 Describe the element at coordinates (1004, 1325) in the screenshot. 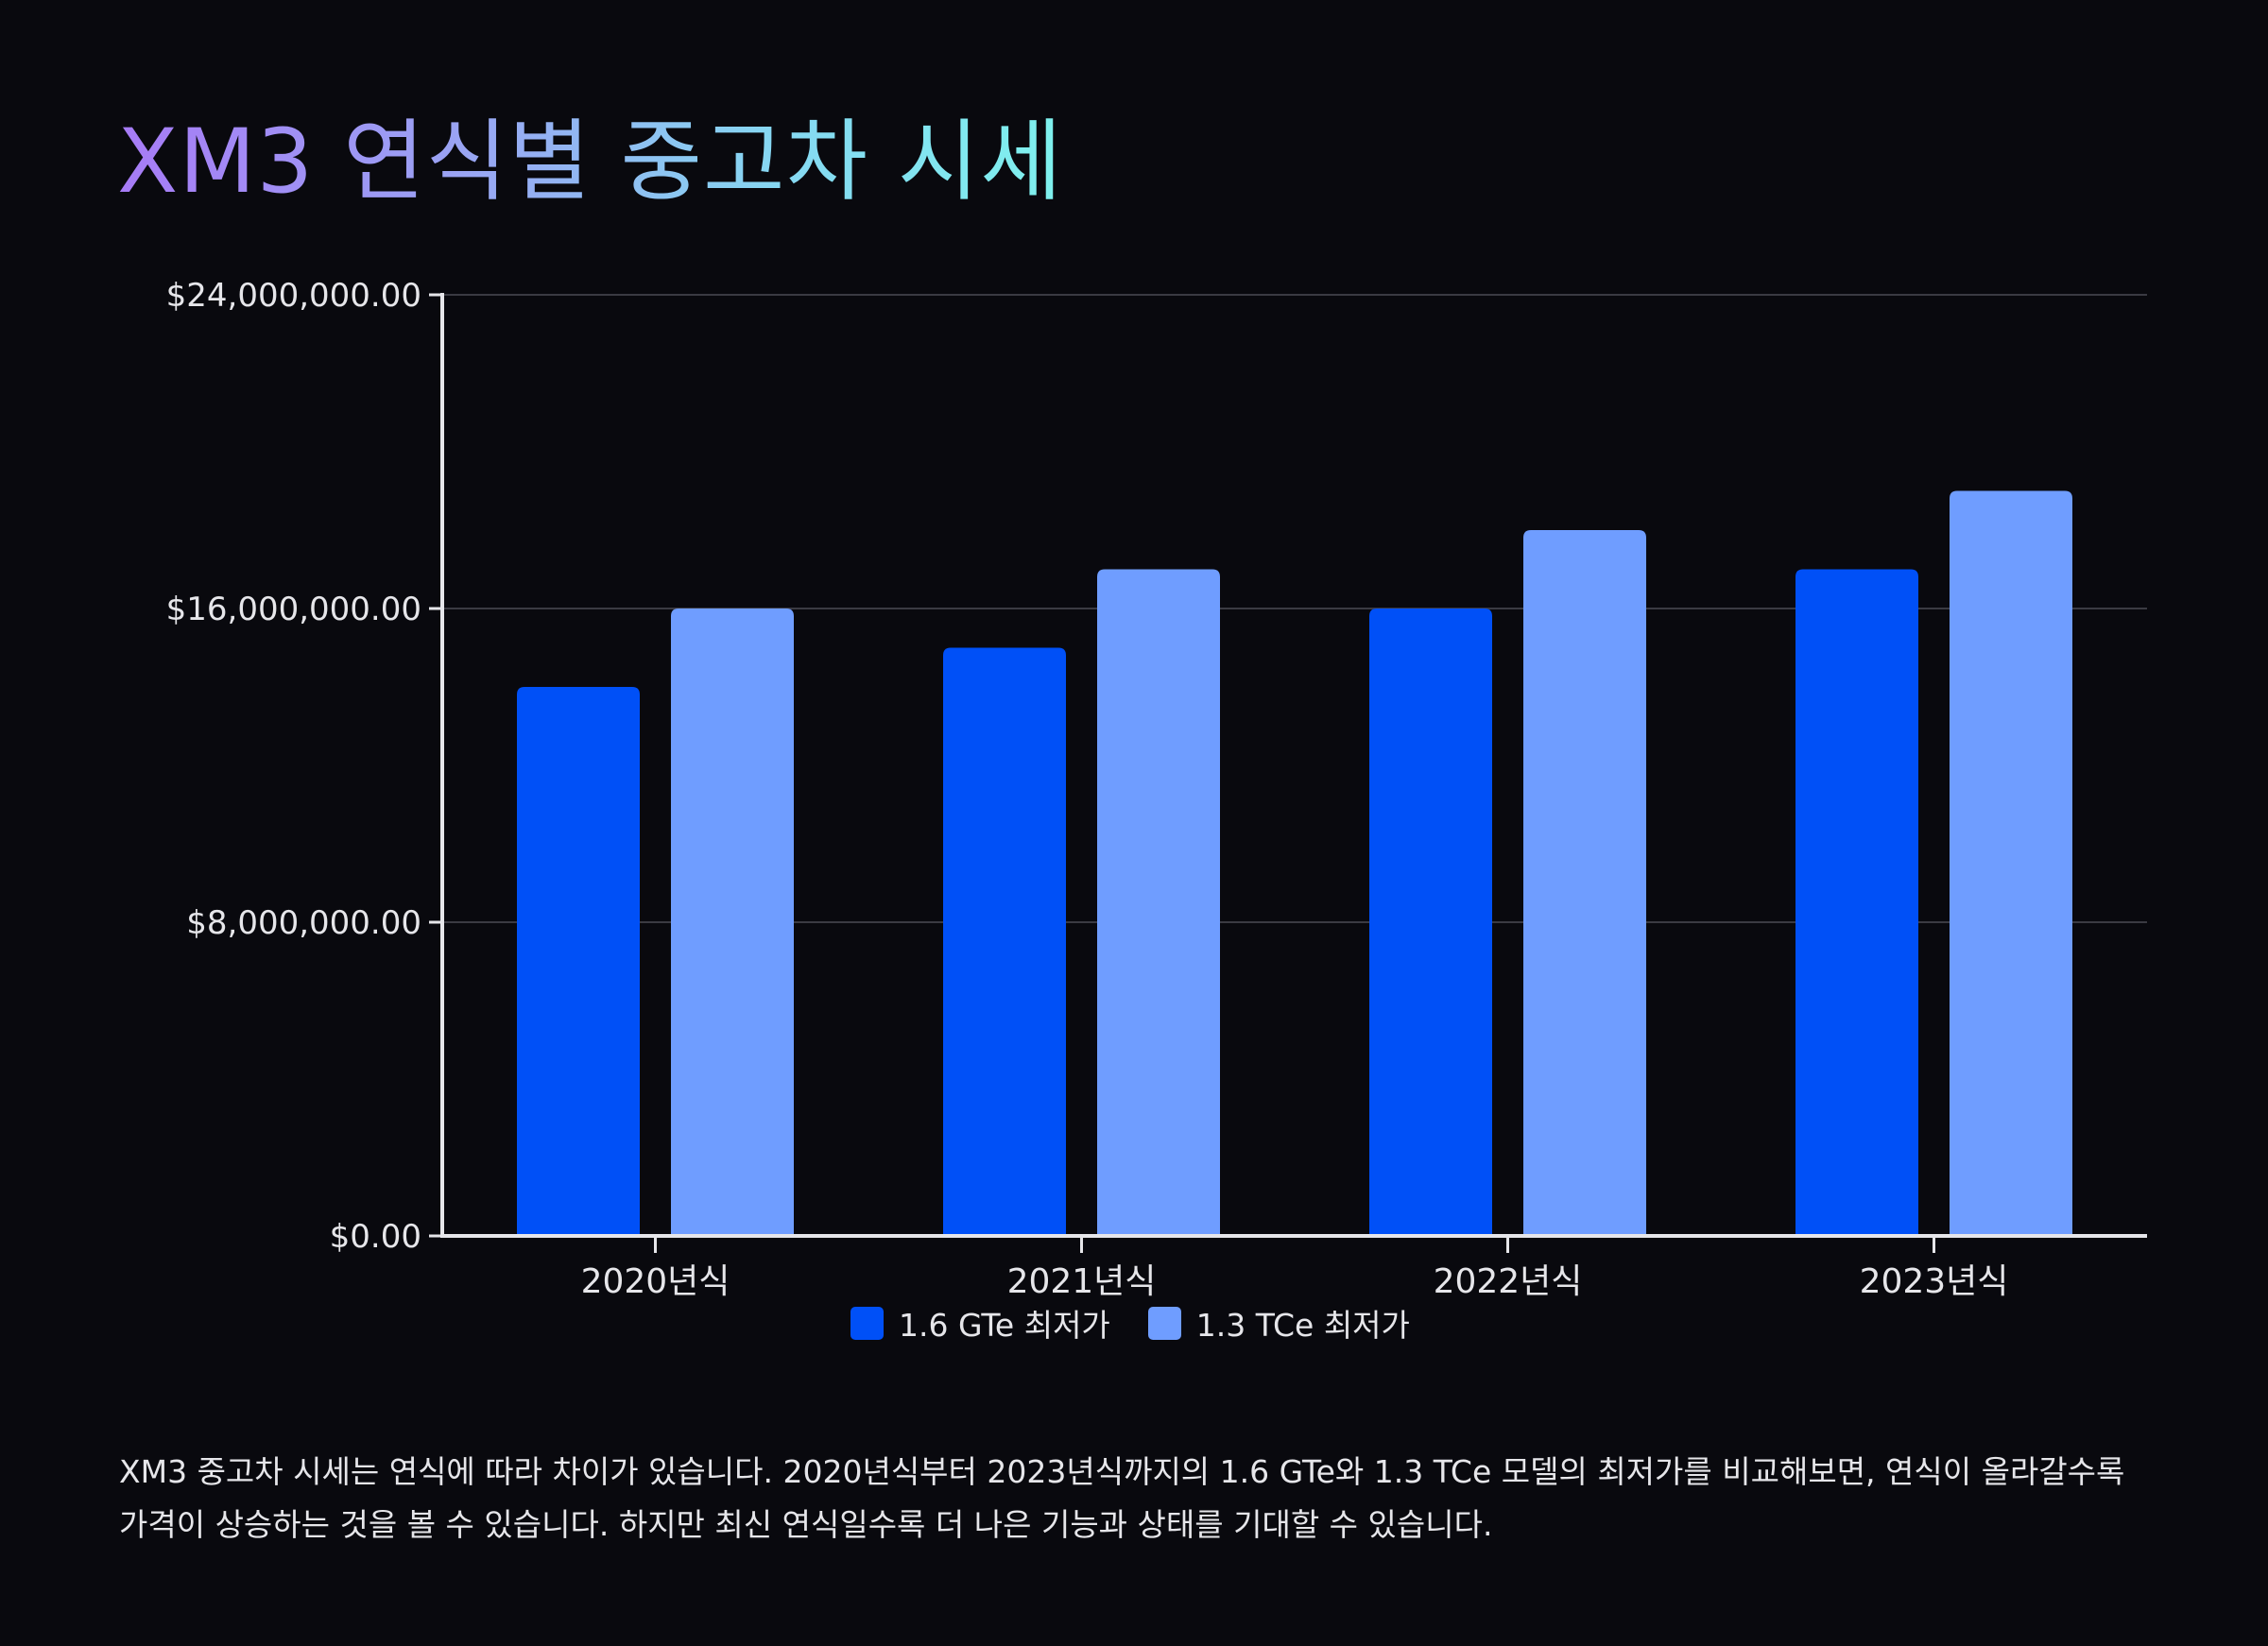

I see `legend-label-gte: 1.6 GTe 최저가` at that location.